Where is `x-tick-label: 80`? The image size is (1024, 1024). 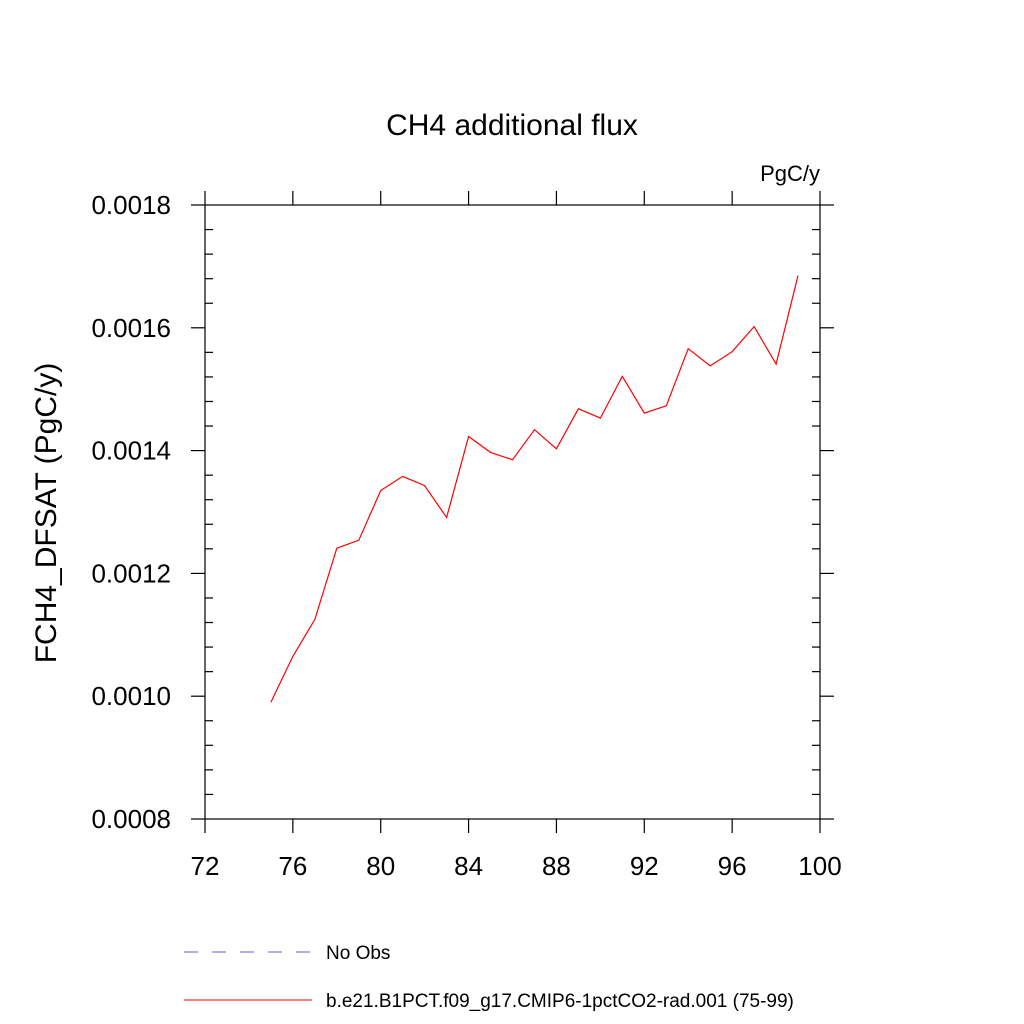
x-tick-label: 80 is located at coordinates (380, 866).